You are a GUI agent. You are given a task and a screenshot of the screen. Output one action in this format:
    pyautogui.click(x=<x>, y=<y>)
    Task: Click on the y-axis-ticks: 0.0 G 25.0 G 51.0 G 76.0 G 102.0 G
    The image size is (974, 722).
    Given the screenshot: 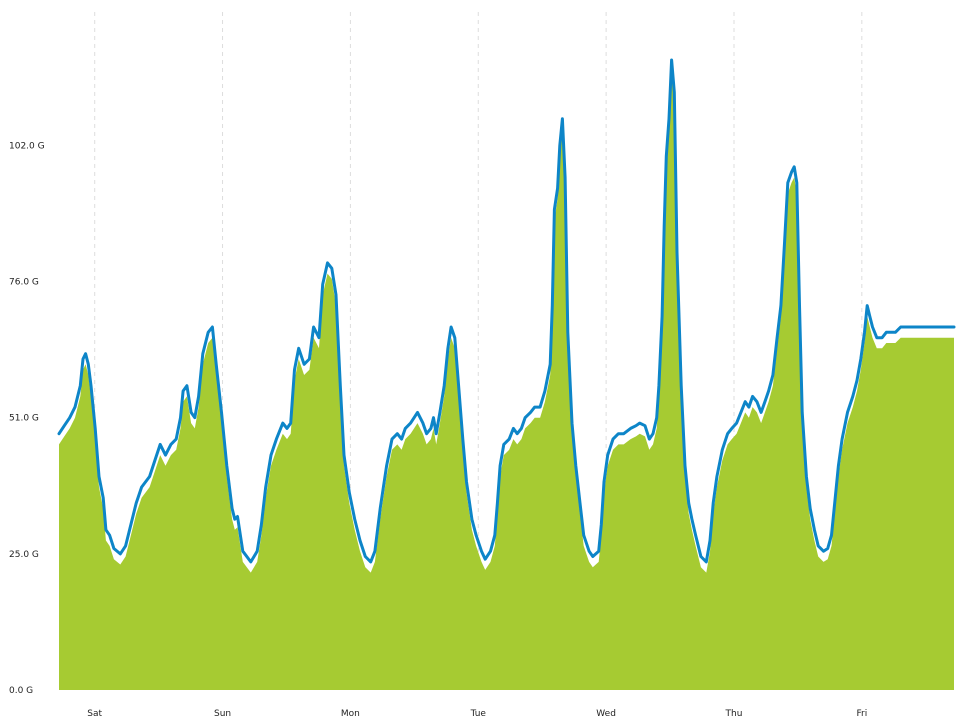 What is the action you would take?
    pyautogui.click(x=27, y=418)
    